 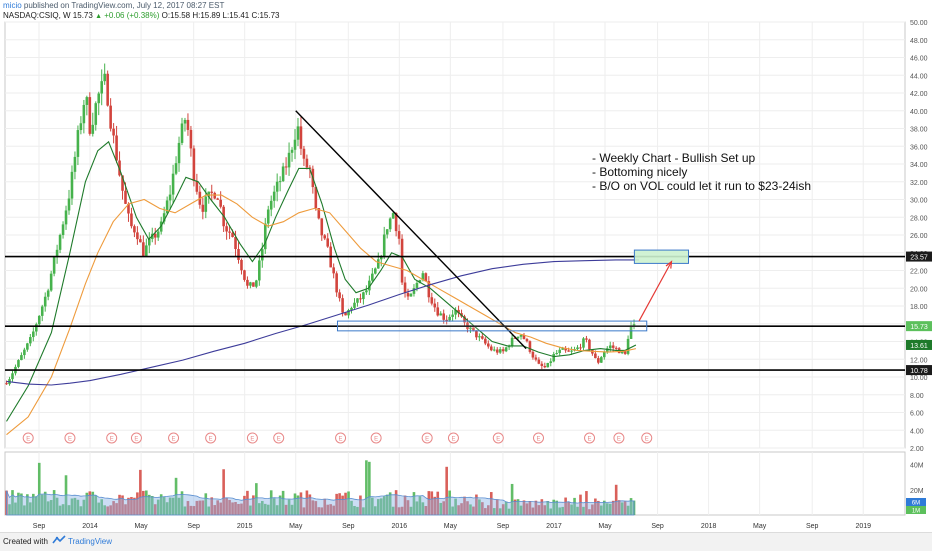 I want to click on y-tick-label: 2.00, so click(x=917, y=449).